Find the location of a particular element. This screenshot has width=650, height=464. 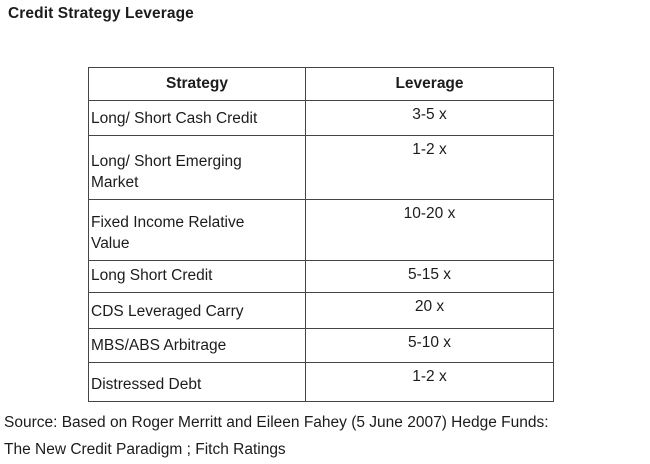

table-row: Distressed Debt 1-2 x is located at coordinates (321, 382).